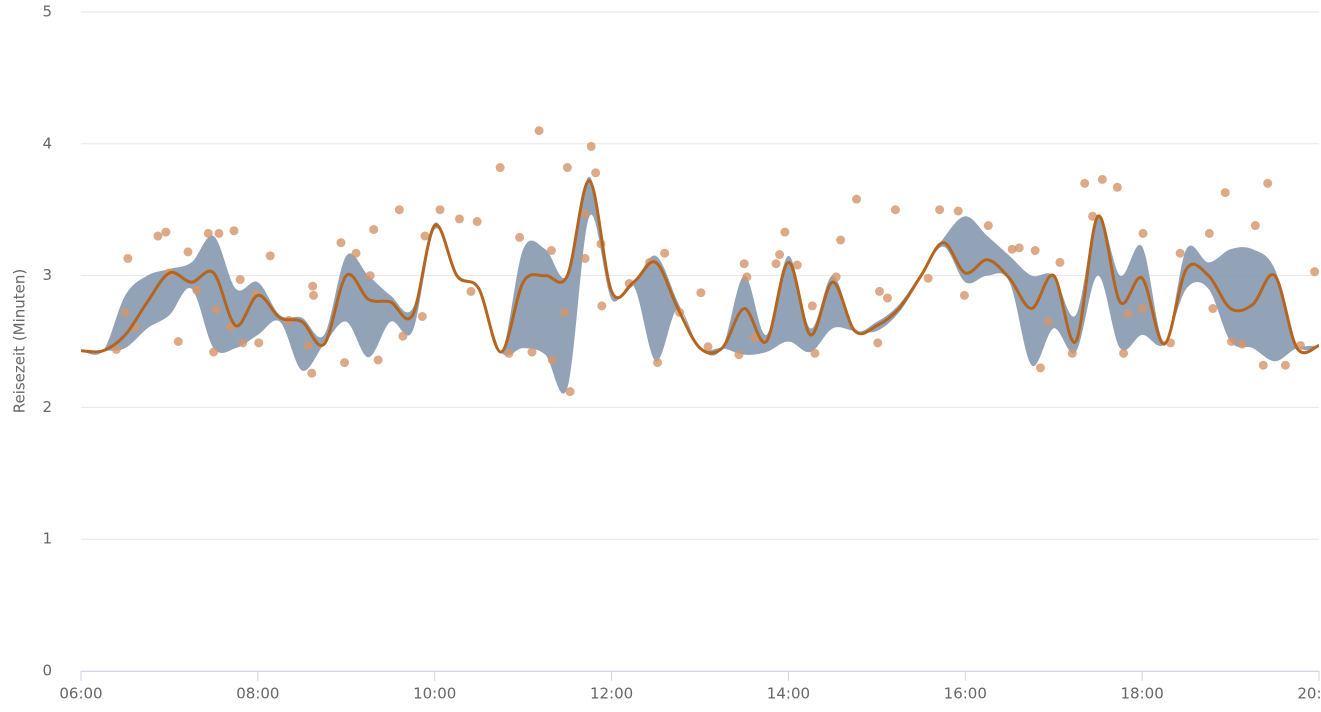 The image size is (1321, 712). I want to click on x-tick-label: 16:00, so click(965, 694).